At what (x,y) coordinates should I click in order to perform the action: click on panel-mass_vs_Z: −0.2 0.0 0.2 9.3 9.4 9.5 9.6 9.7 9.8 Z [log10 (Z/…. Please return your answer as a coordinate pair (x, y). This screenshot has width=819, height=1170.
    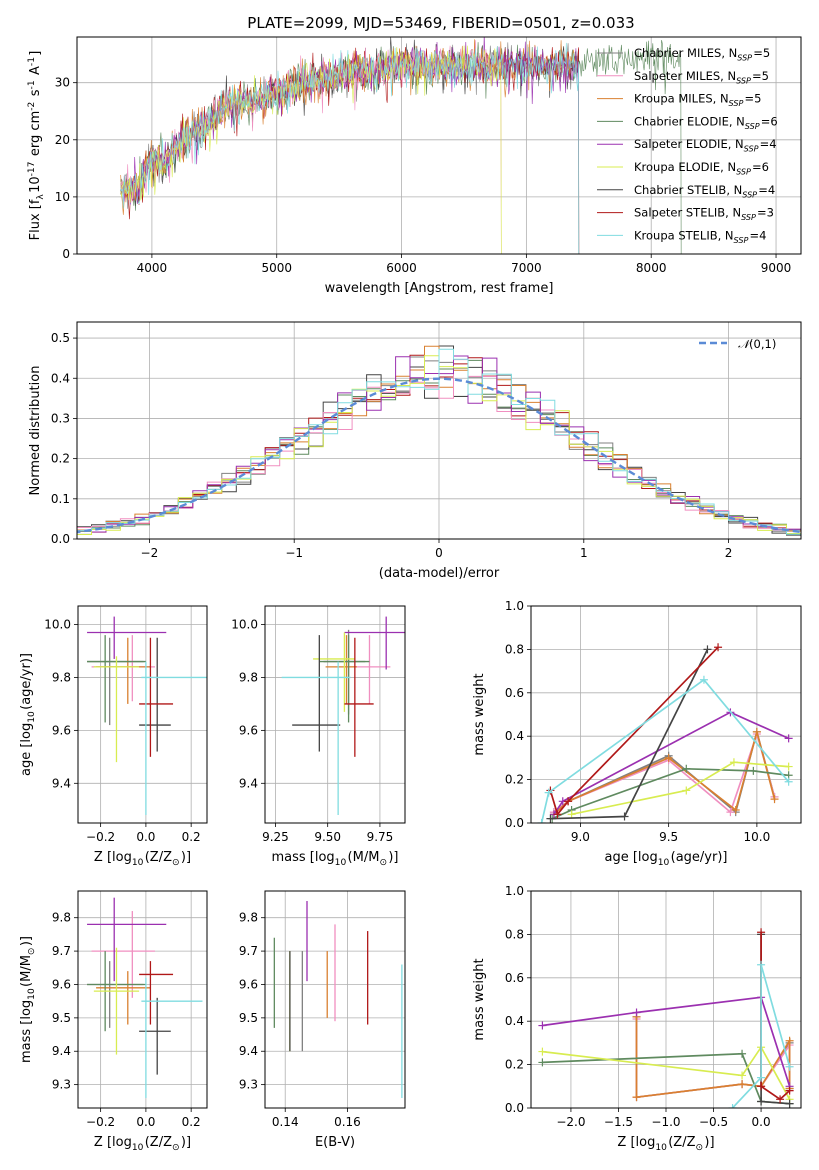
    Looking at the image, I should click on (113, 1021).